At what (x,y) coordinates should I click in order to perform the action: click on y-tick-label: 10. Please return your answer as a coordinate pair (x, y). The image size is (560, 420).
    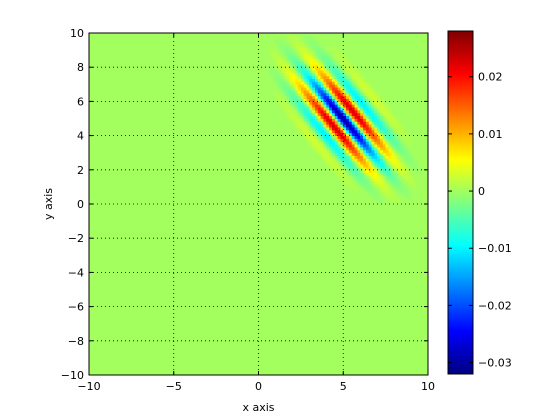
    Looking at the image, I should click on (77, 33).